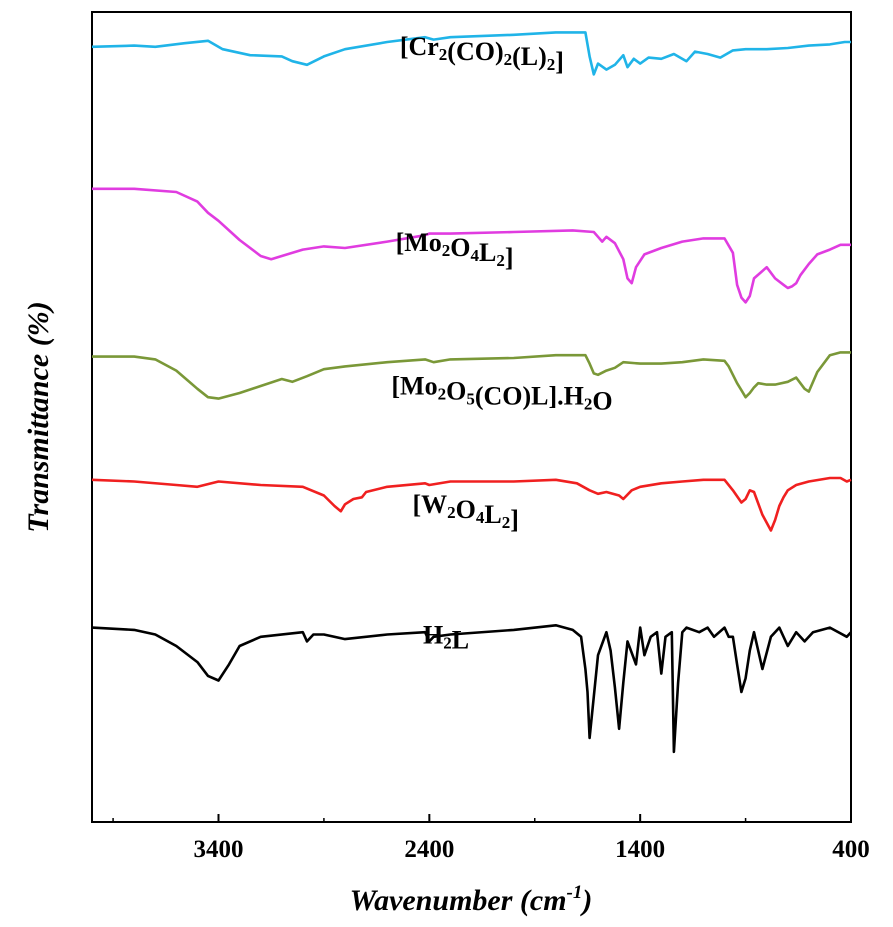 The image size is (893, 927). What do you see at coordinates (455, 250) in the screenshot?
I see `series-label: [Mo2O4L2]` at bounding box center [455, 250].